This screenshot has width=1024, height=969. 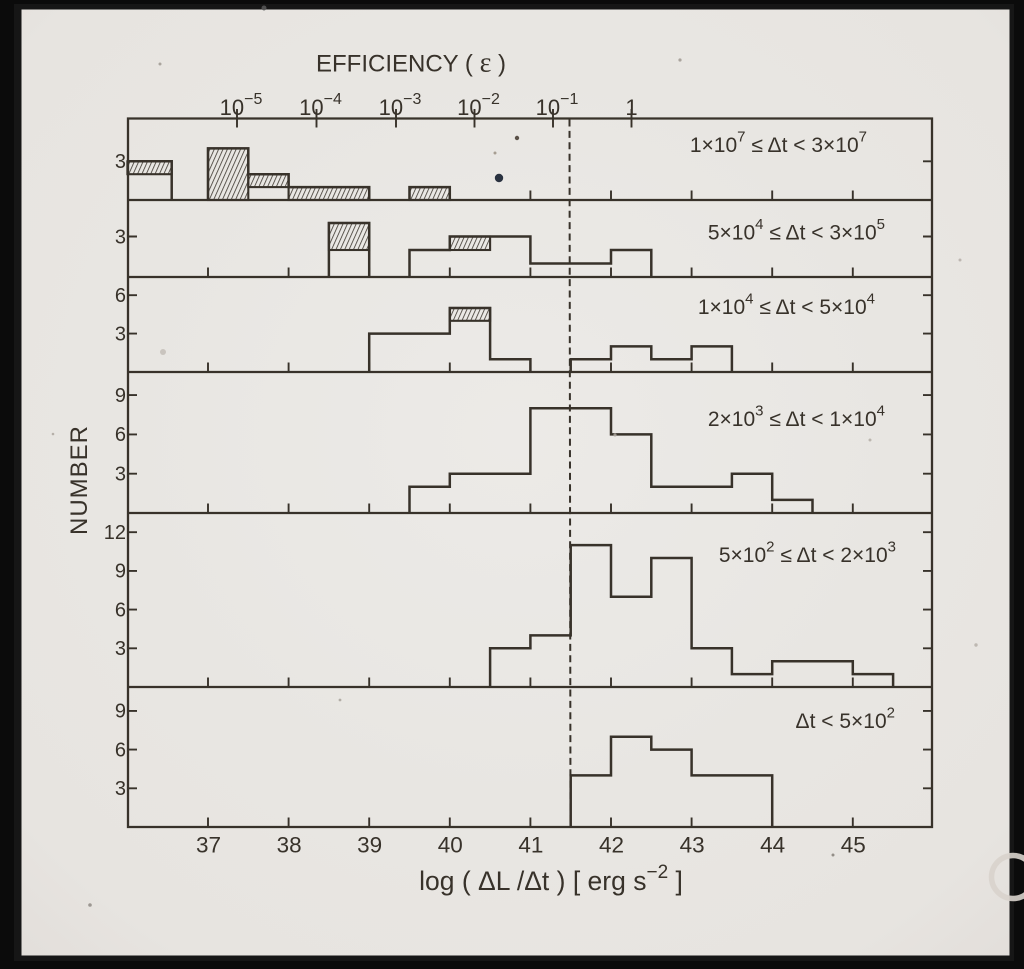 I want to click on svg-text: 42, so click(x=611, y=845).